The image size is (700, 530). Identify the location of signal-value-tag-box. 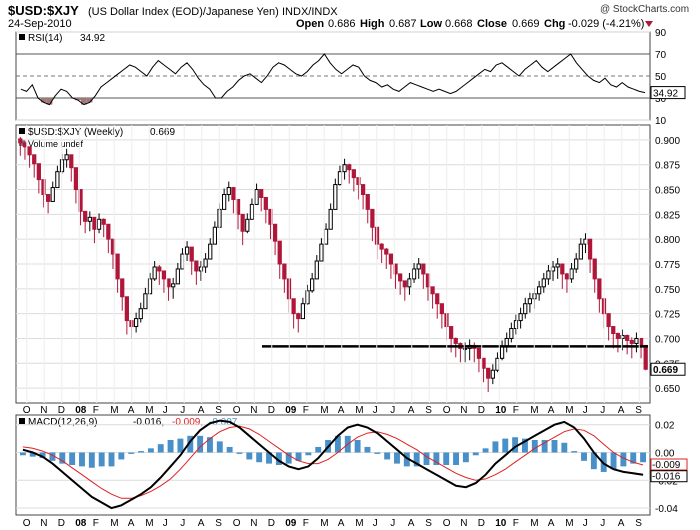
(669, 464).